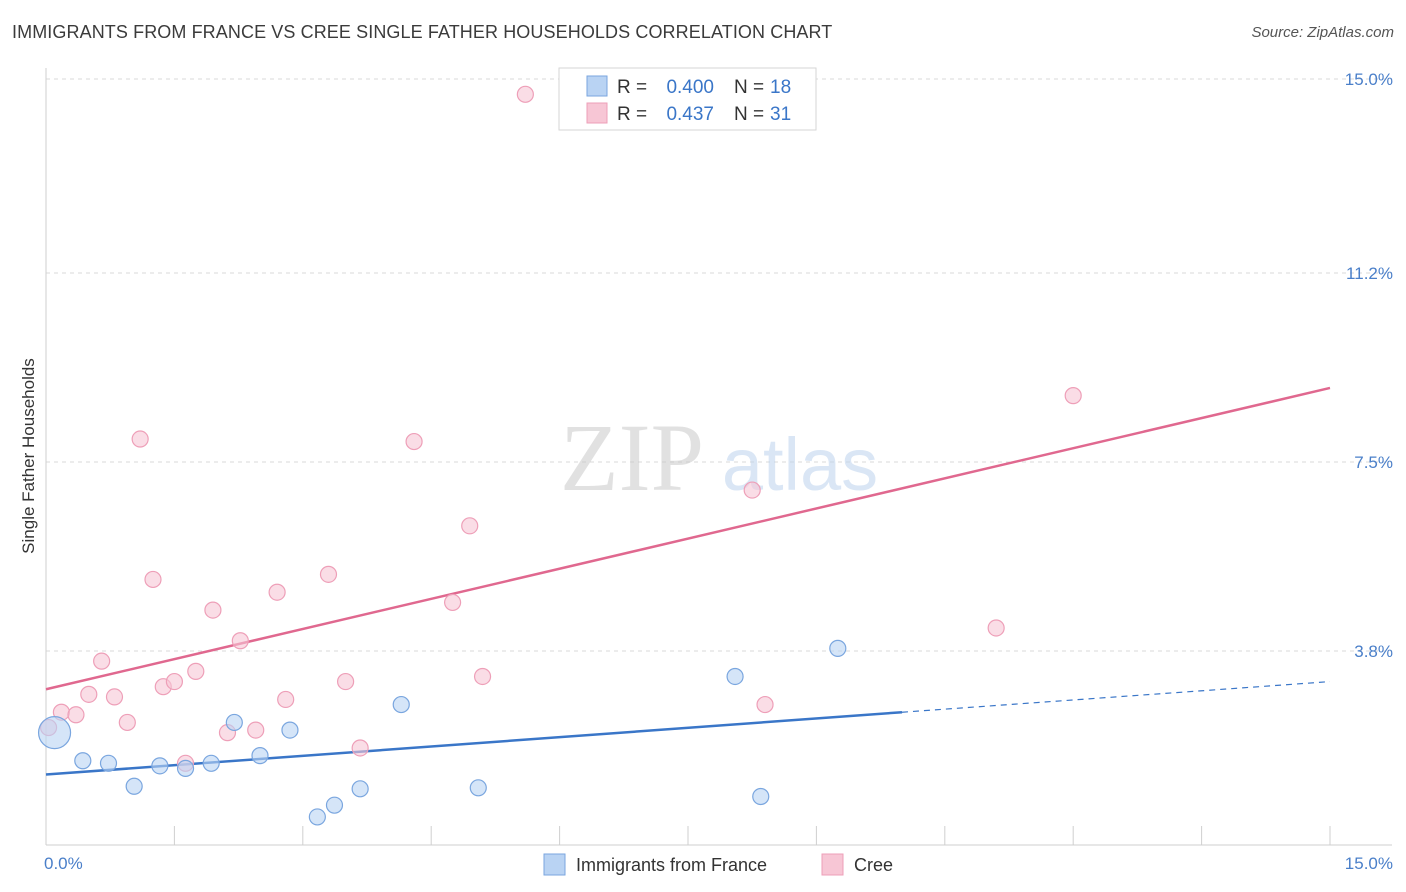  What do you see at coordinates (28, 456) in the screenshot?
I see `y-axis-label: Single Father Households` at bounding box center [28, 456].